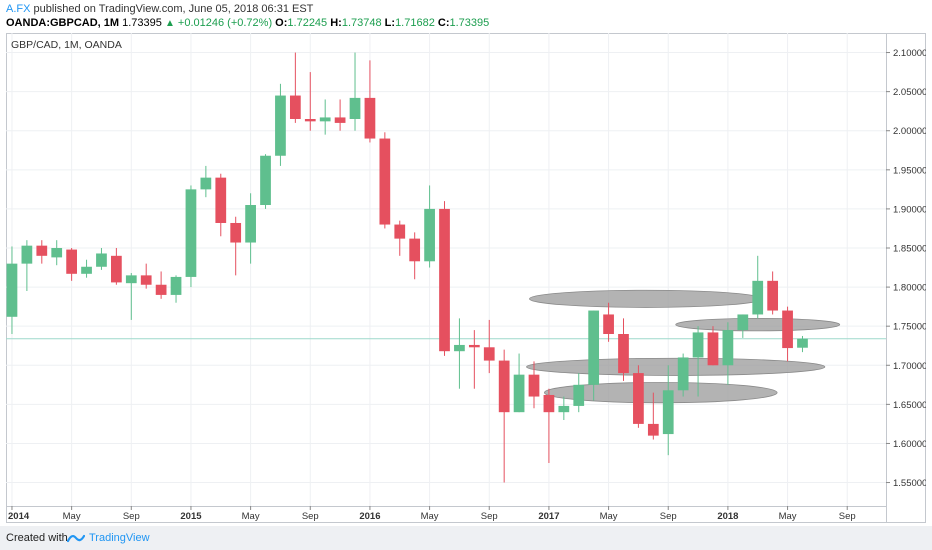 This screenshot has height=550, width=932. What do you see at coordinates (119, 538) in the screenshot?
I see `tradingview-brand-link: TradingView` at bounding box center [119, 538].